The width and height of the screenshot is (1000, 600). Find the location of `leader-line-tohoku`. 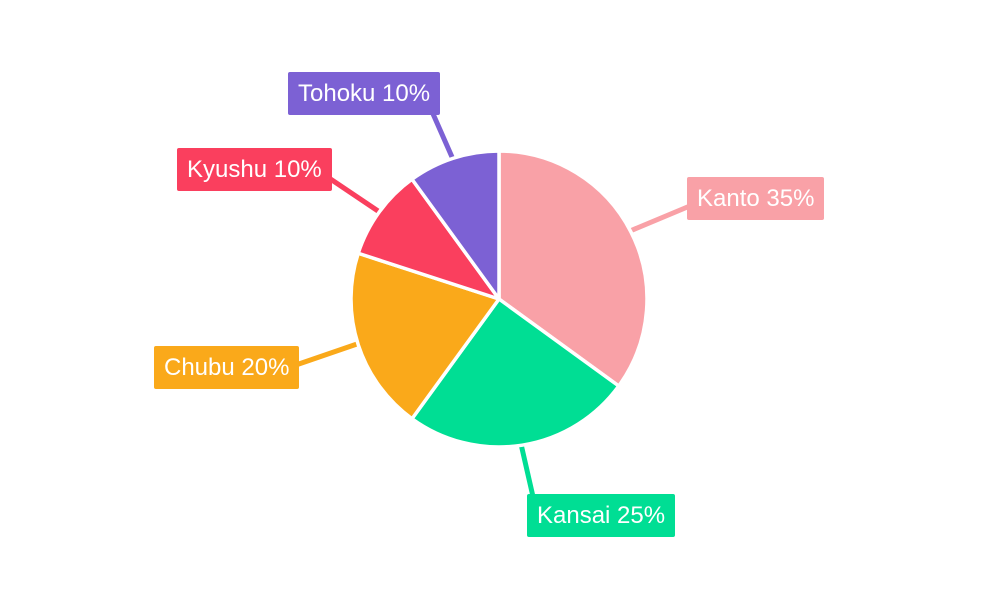

leader-line-tohoku is located at coordinates (441, 132).